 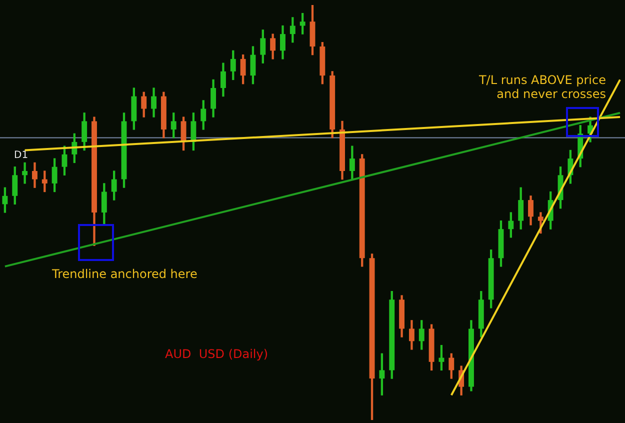 I want to click on annotation: T/L runs ABOVE price, so click(x=542, y=80).